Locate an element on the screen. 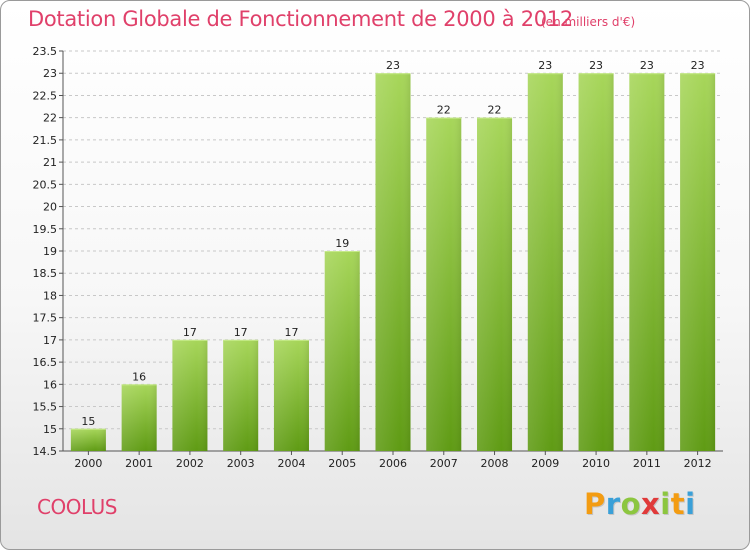  chart-unit-note: (en milliers d'€) is located at coordinates (588, 22).